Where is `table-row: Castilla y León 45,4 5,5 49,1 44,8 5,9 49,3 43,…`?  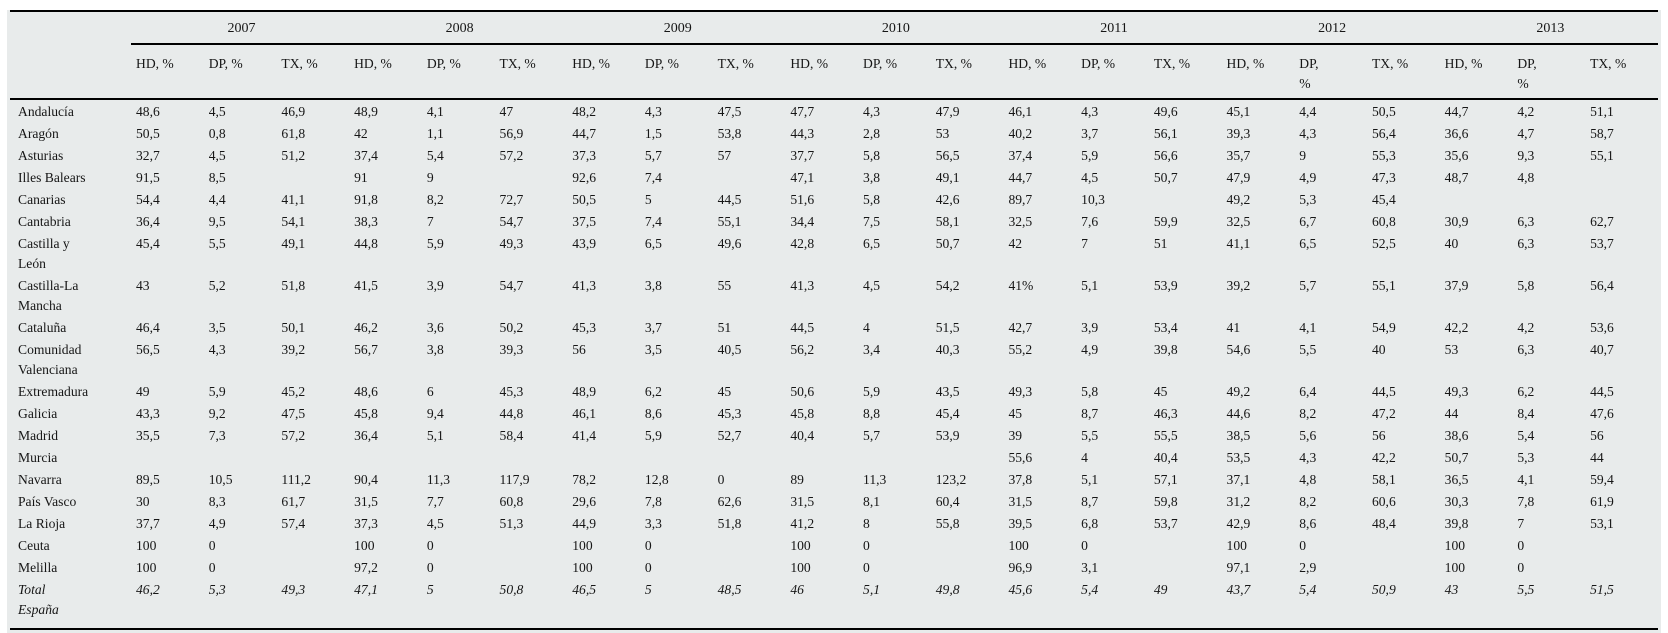 table-row: Castilla y León 45,4 5,5 49,1 44,8 5,9 49,3 43,… is located at coordinates (834, 253).